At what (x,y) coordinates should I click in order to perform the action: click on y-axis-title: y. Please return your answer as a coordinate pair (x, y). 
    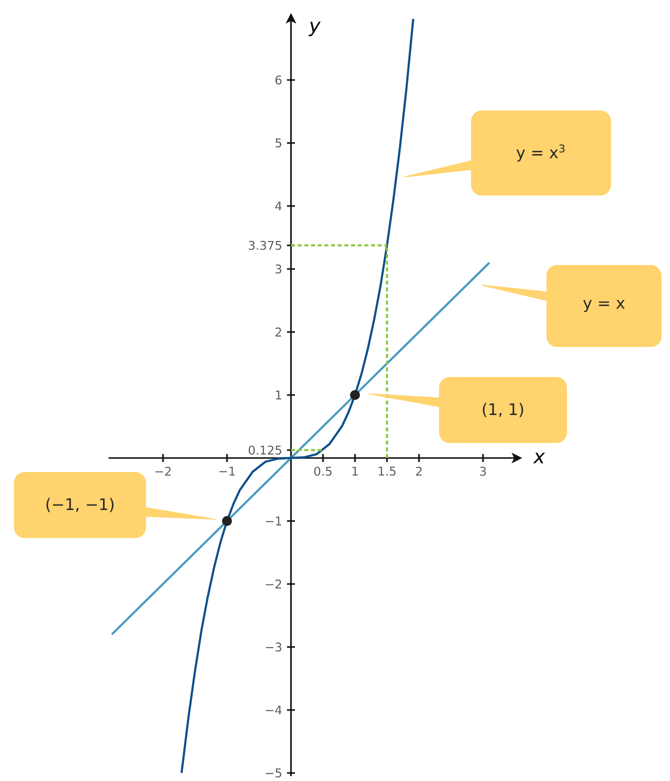
    Looking at the image, I should click on (314, 29).